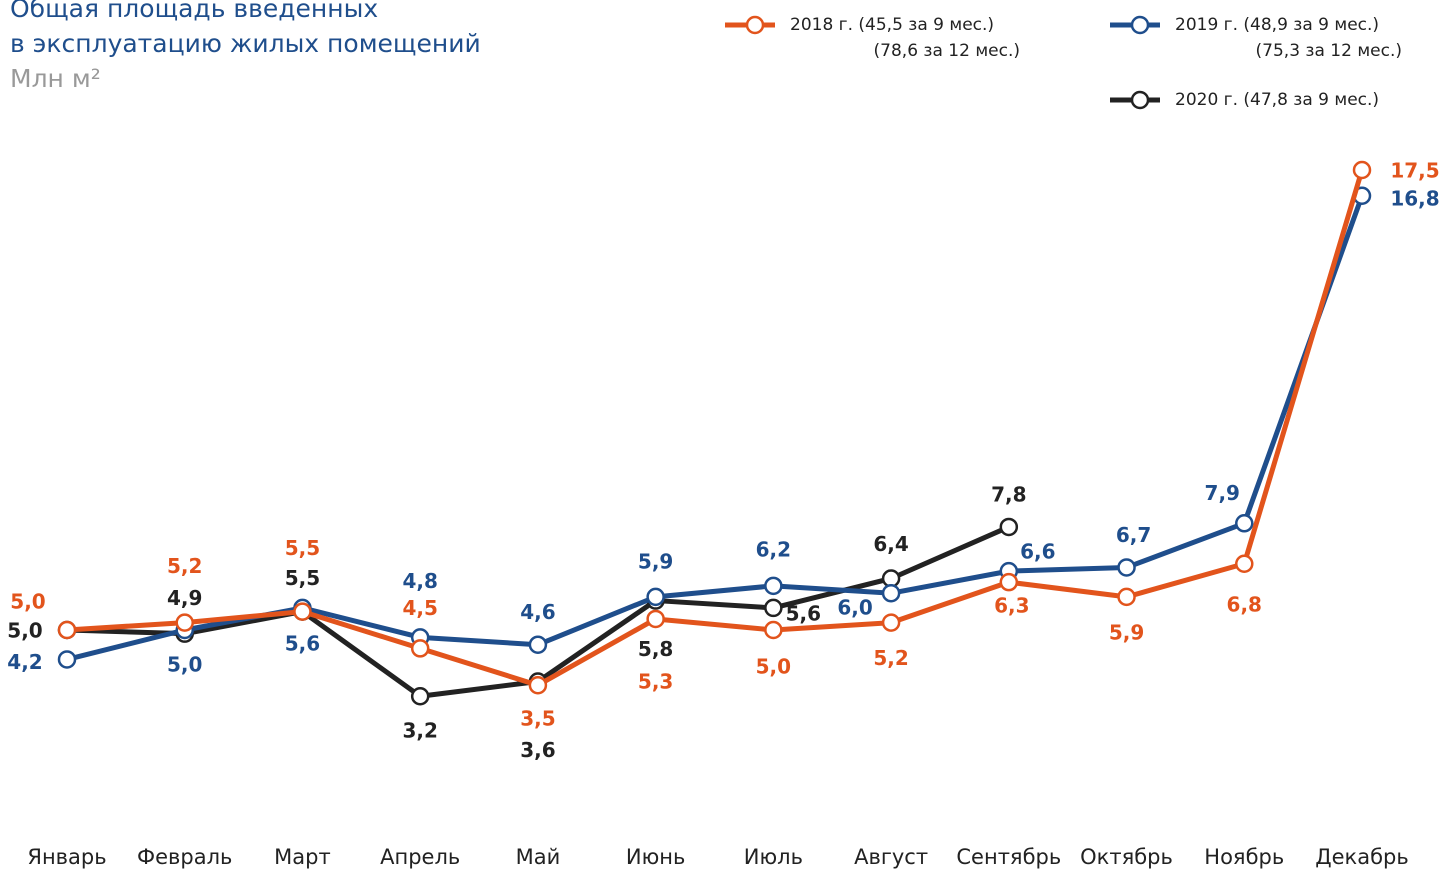 This screenshot has height=869, width=1454. What do you see at coordinates (184, 598) in the screenshot?
I see `data-label: 4,9` at bounding box center [184, 598].